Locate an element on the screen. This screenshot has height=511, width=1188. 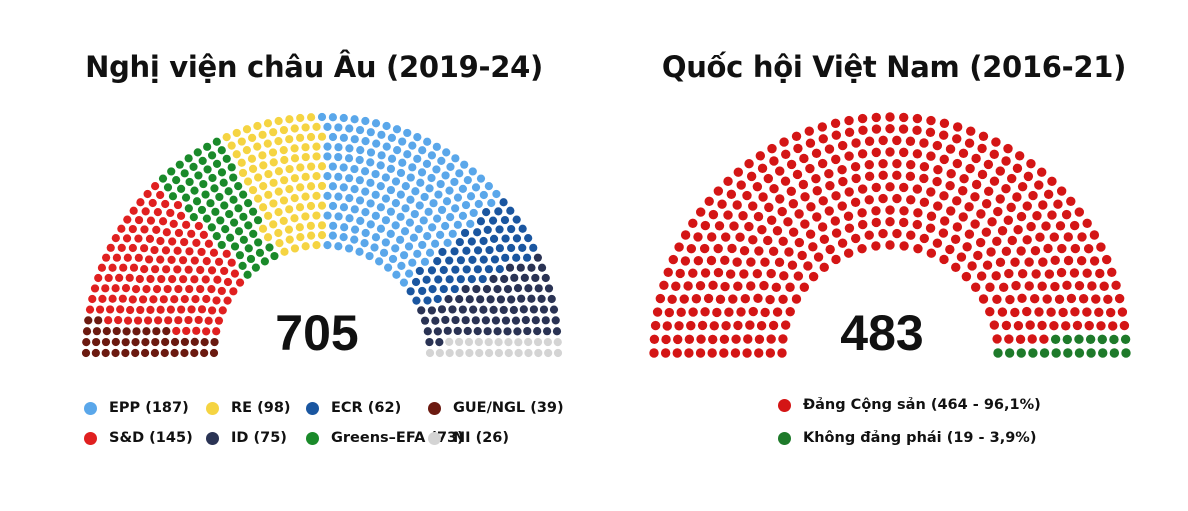
legend-item: EPP (187) is located at coordinates (136, 408).